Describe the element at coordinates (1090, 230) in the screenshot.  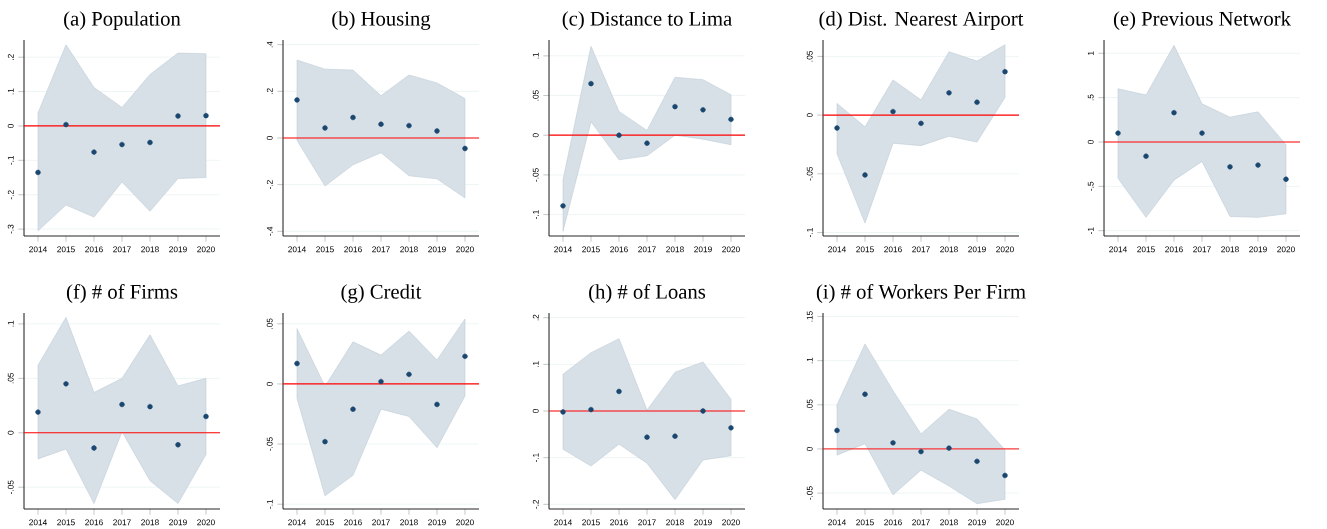
I see `y-tick-label: -1` at that location.